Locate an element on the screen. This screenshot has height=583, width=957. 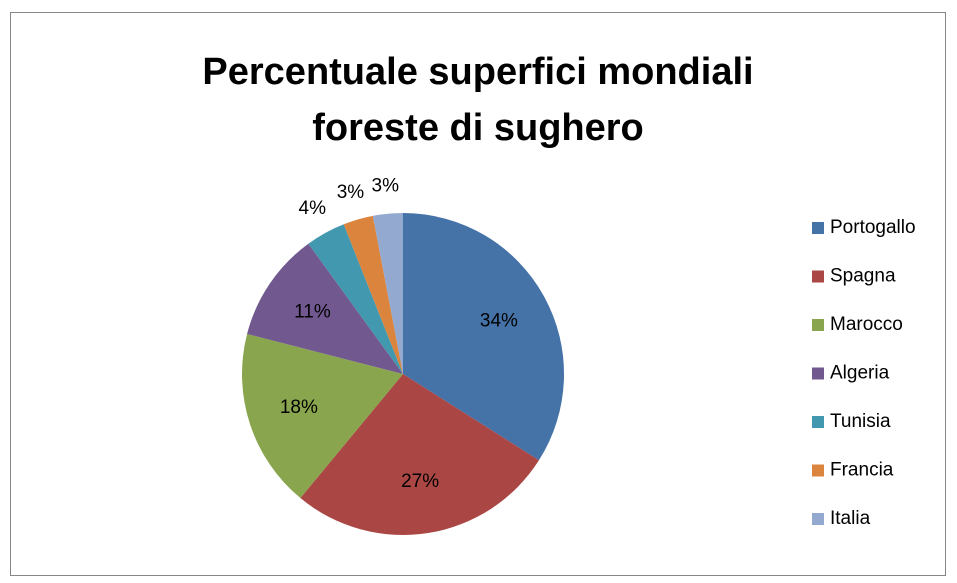
legend-label: Marocco is located at coordinates (866, 324).